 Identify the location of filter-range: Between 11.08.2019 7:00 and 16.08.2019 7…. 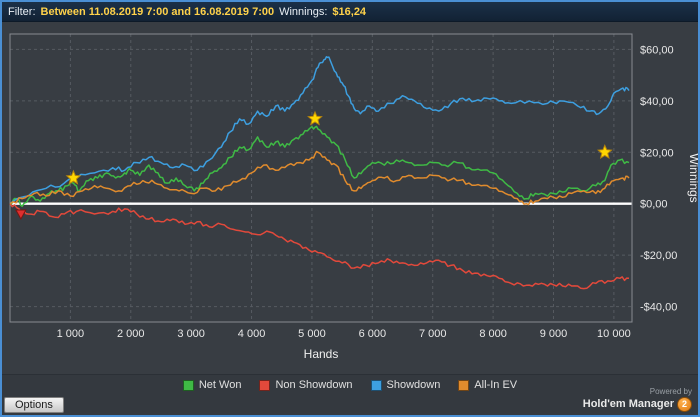
(157, 11).